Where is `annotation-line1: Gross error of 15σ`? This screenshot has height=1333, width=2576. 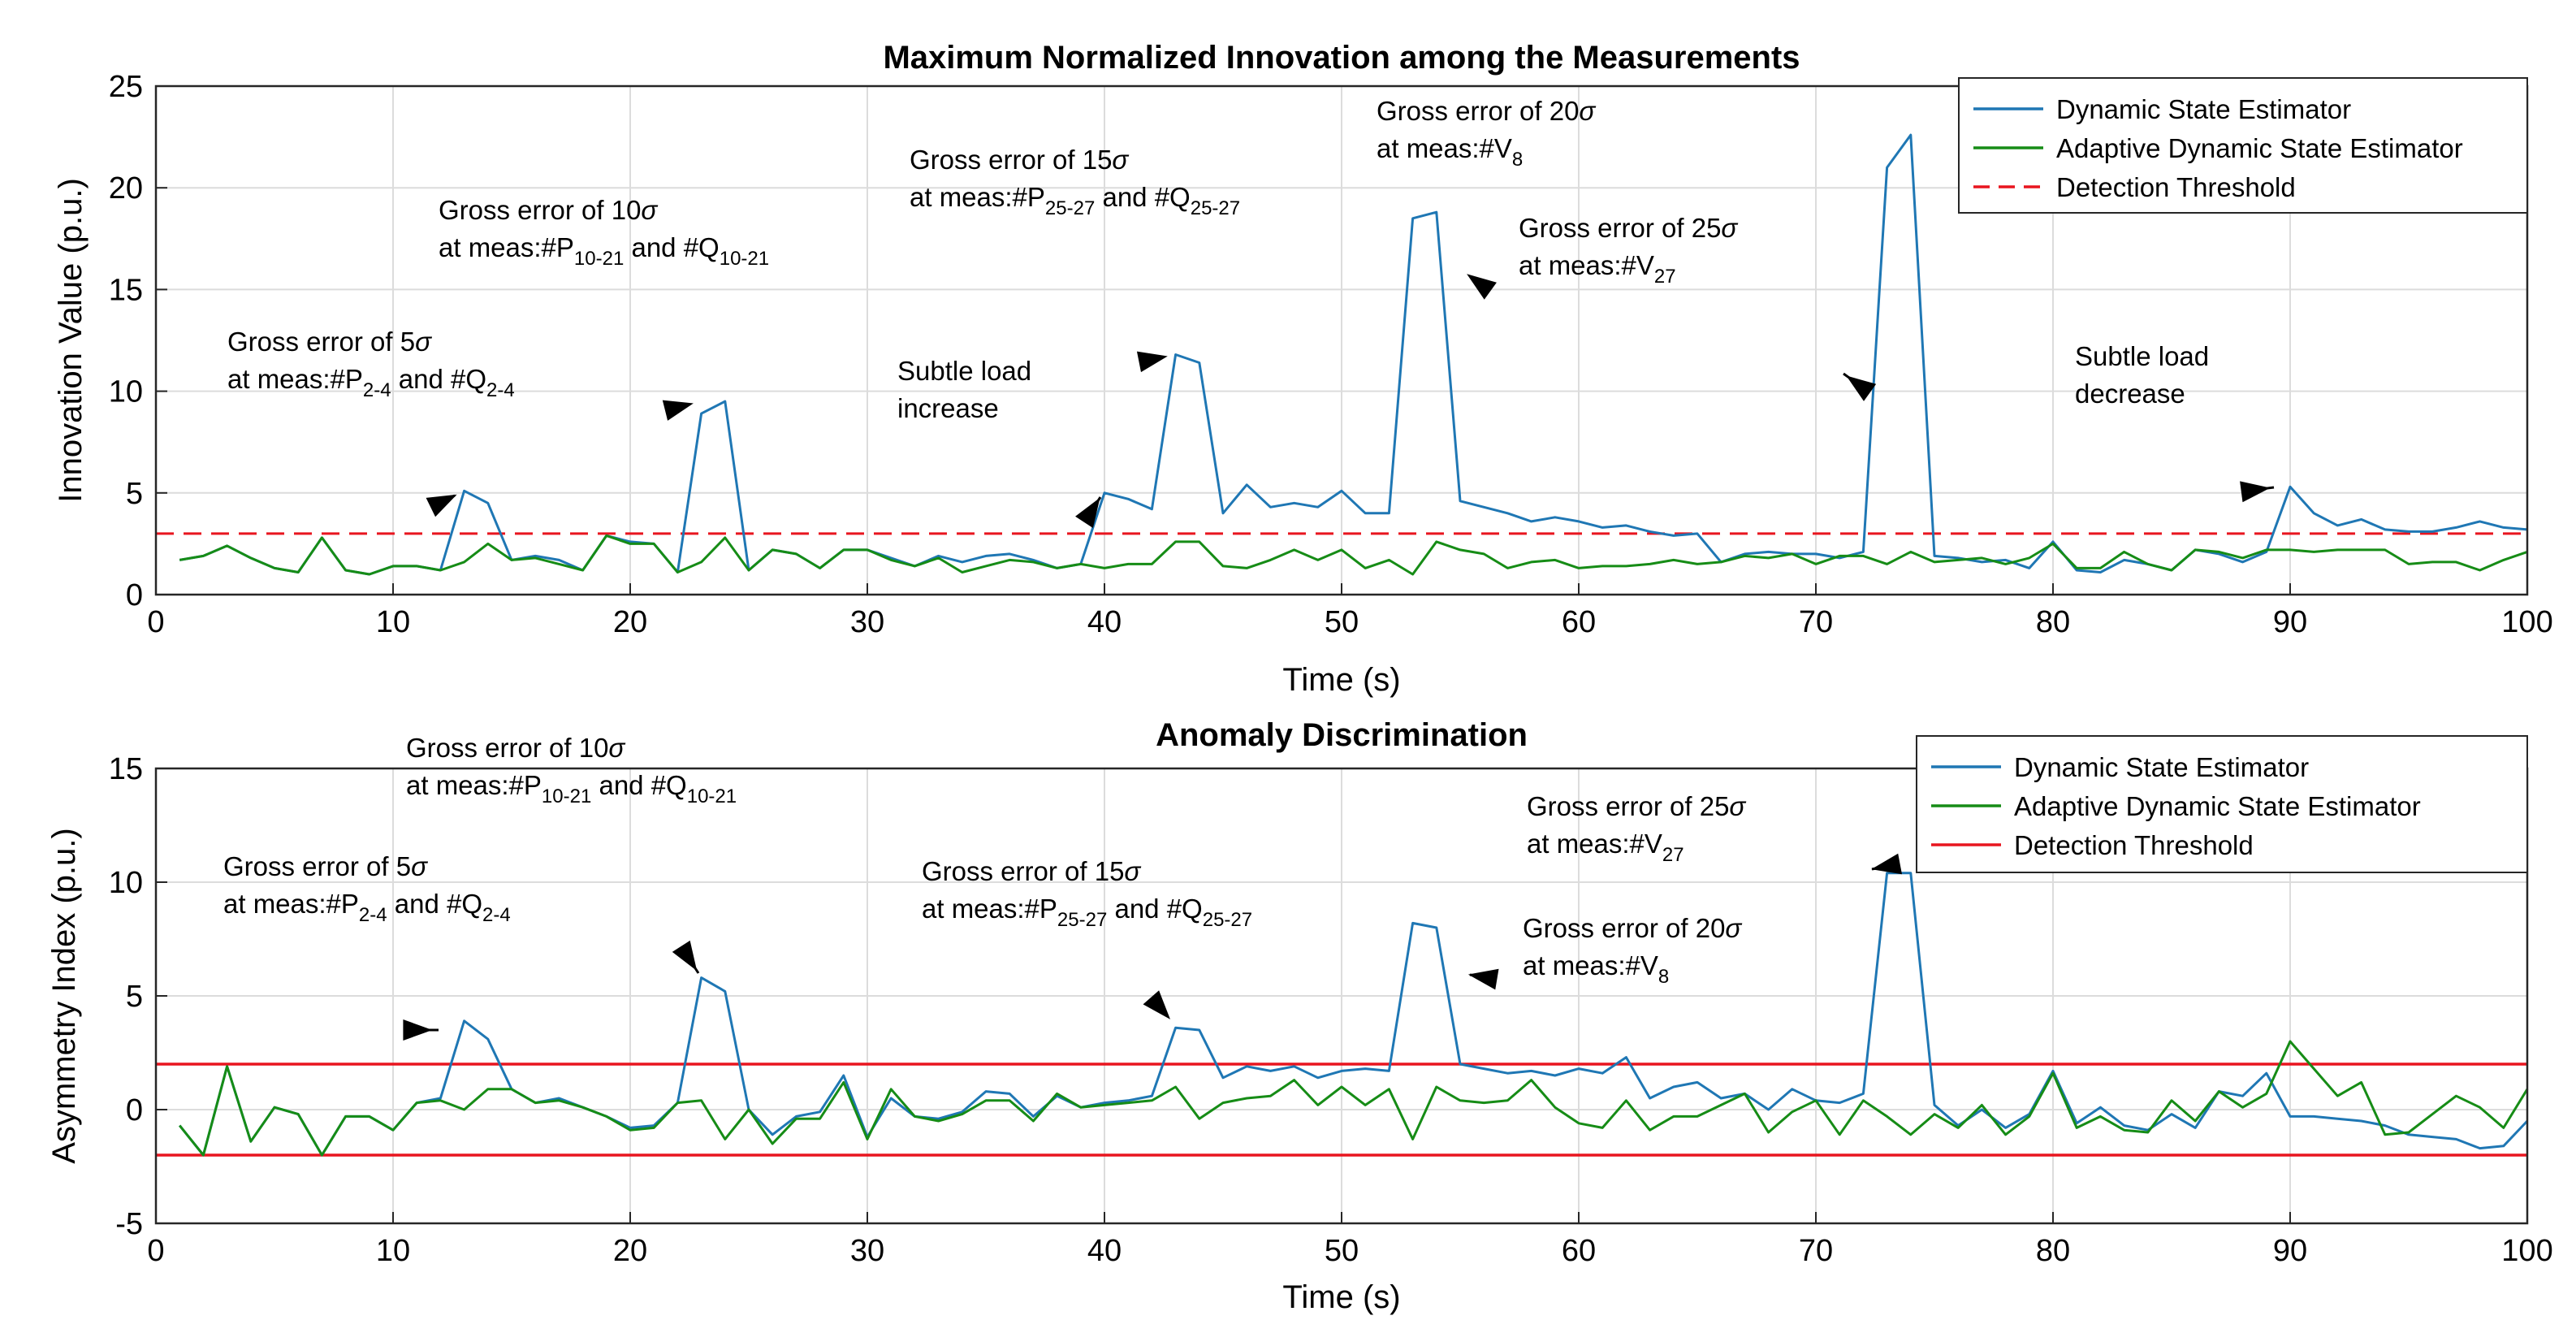 annotation-line1: Gross error of 15σ is located at coordinates (1031, 871).